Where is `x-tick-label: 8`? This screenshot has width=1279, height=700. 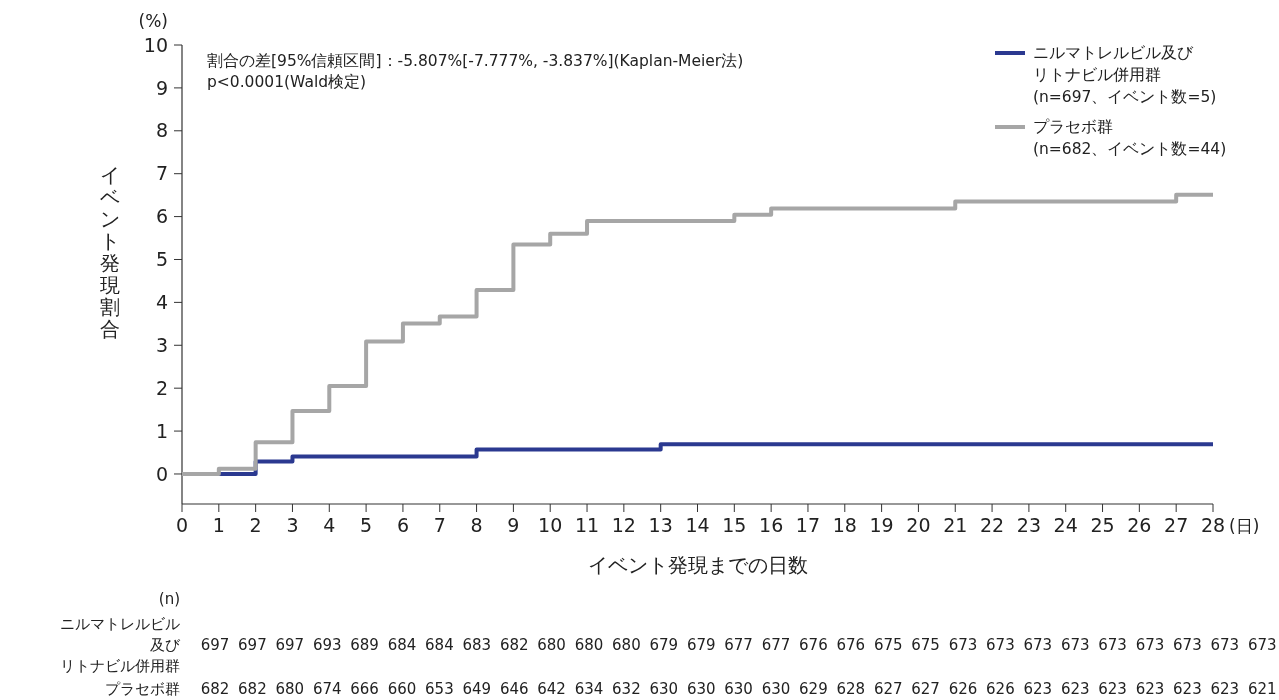 x-tick-label: 8 is located at coordinates (476, 525).